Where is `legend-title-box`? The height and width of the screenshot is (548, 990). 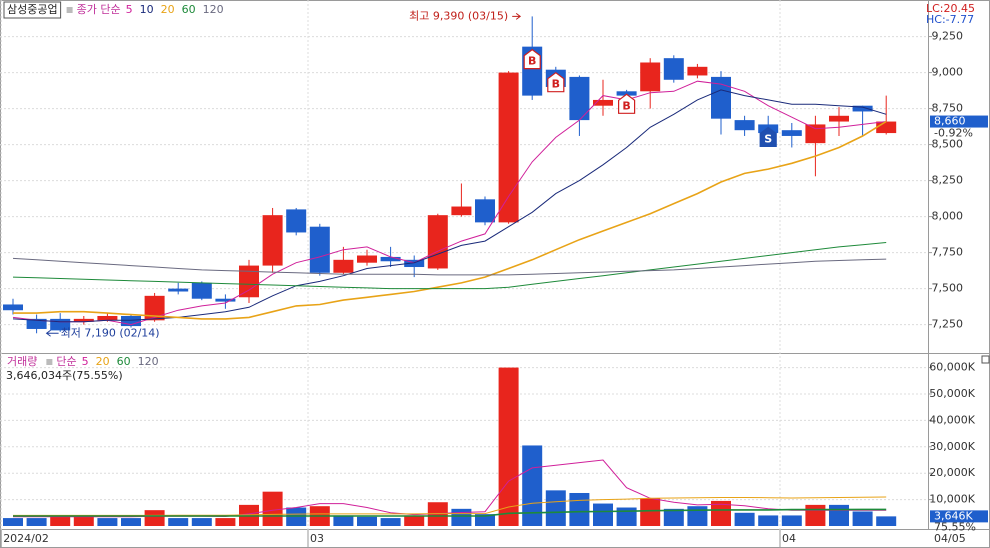
legend-title-box is located at coordinates (32, 10).